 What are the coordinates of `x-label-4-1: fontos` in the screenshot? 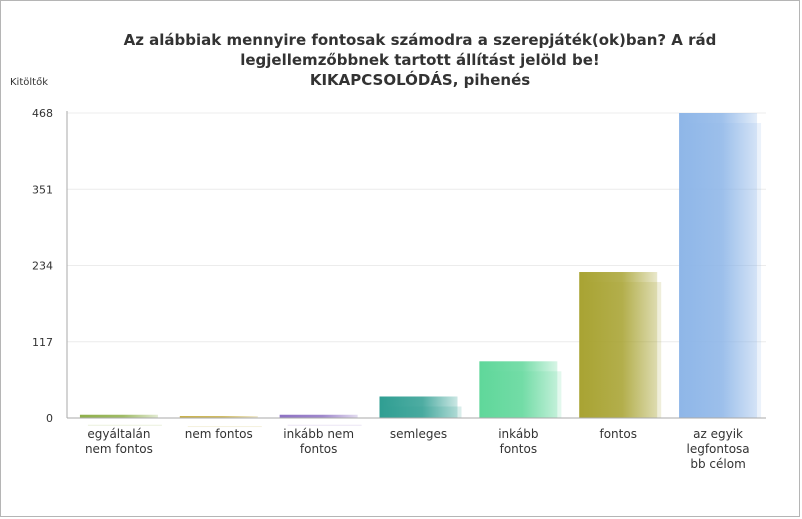 It's located at (518, 449).